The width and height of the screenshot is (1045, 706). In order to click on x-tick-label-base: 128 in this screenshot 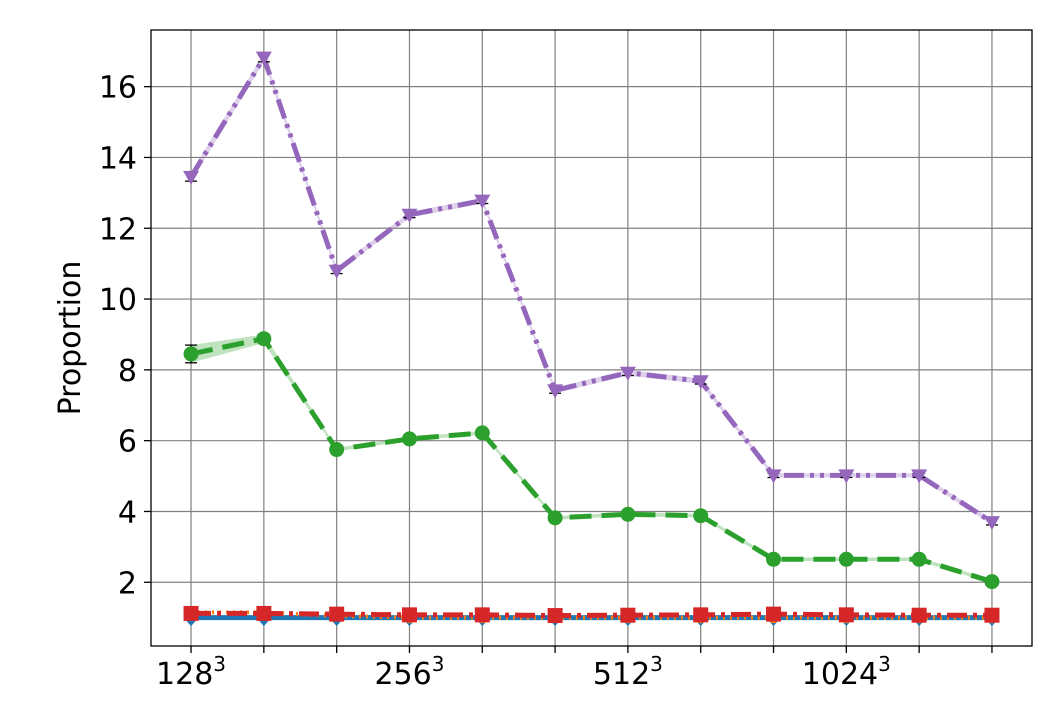, I will do `click(184, 674)`.